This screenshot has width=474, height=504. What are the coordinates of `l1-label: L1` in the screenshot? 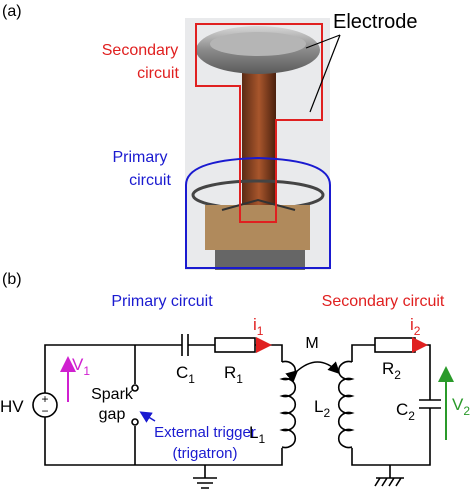 It's located at (257, 434).